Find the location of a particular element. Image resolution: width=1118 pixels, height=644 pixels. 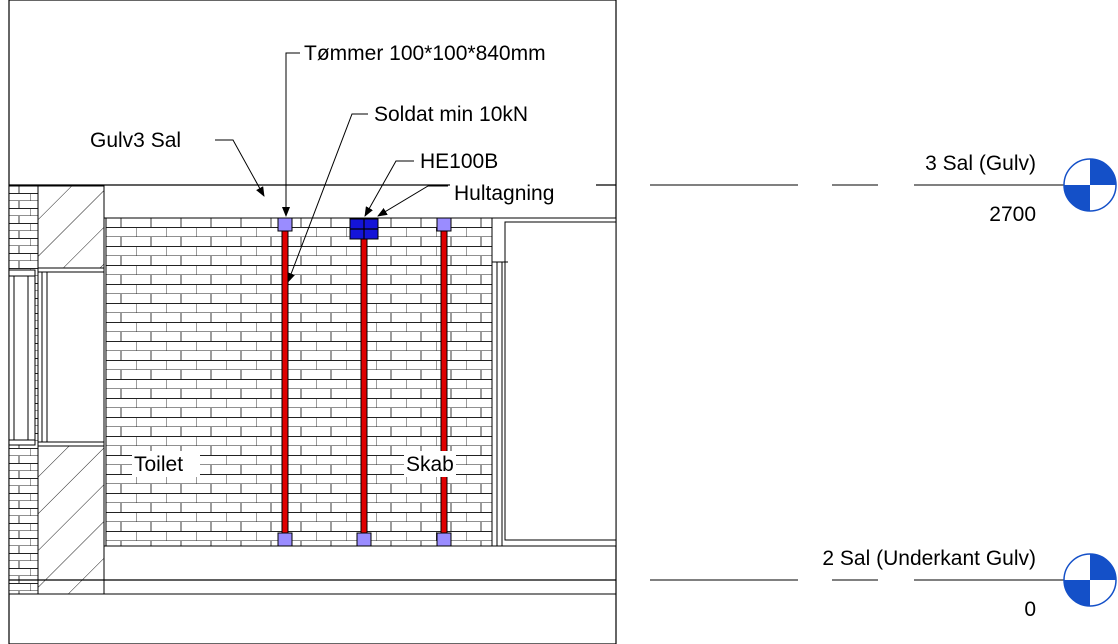

notch-leader is located at coordinates (412, 201).